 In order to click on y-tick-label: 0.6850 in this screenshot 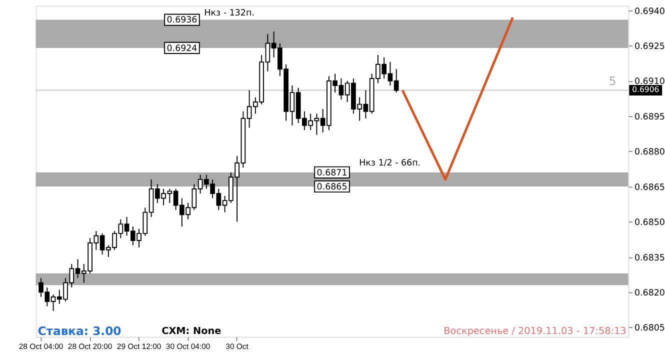, I will do `click(649, 223)`.